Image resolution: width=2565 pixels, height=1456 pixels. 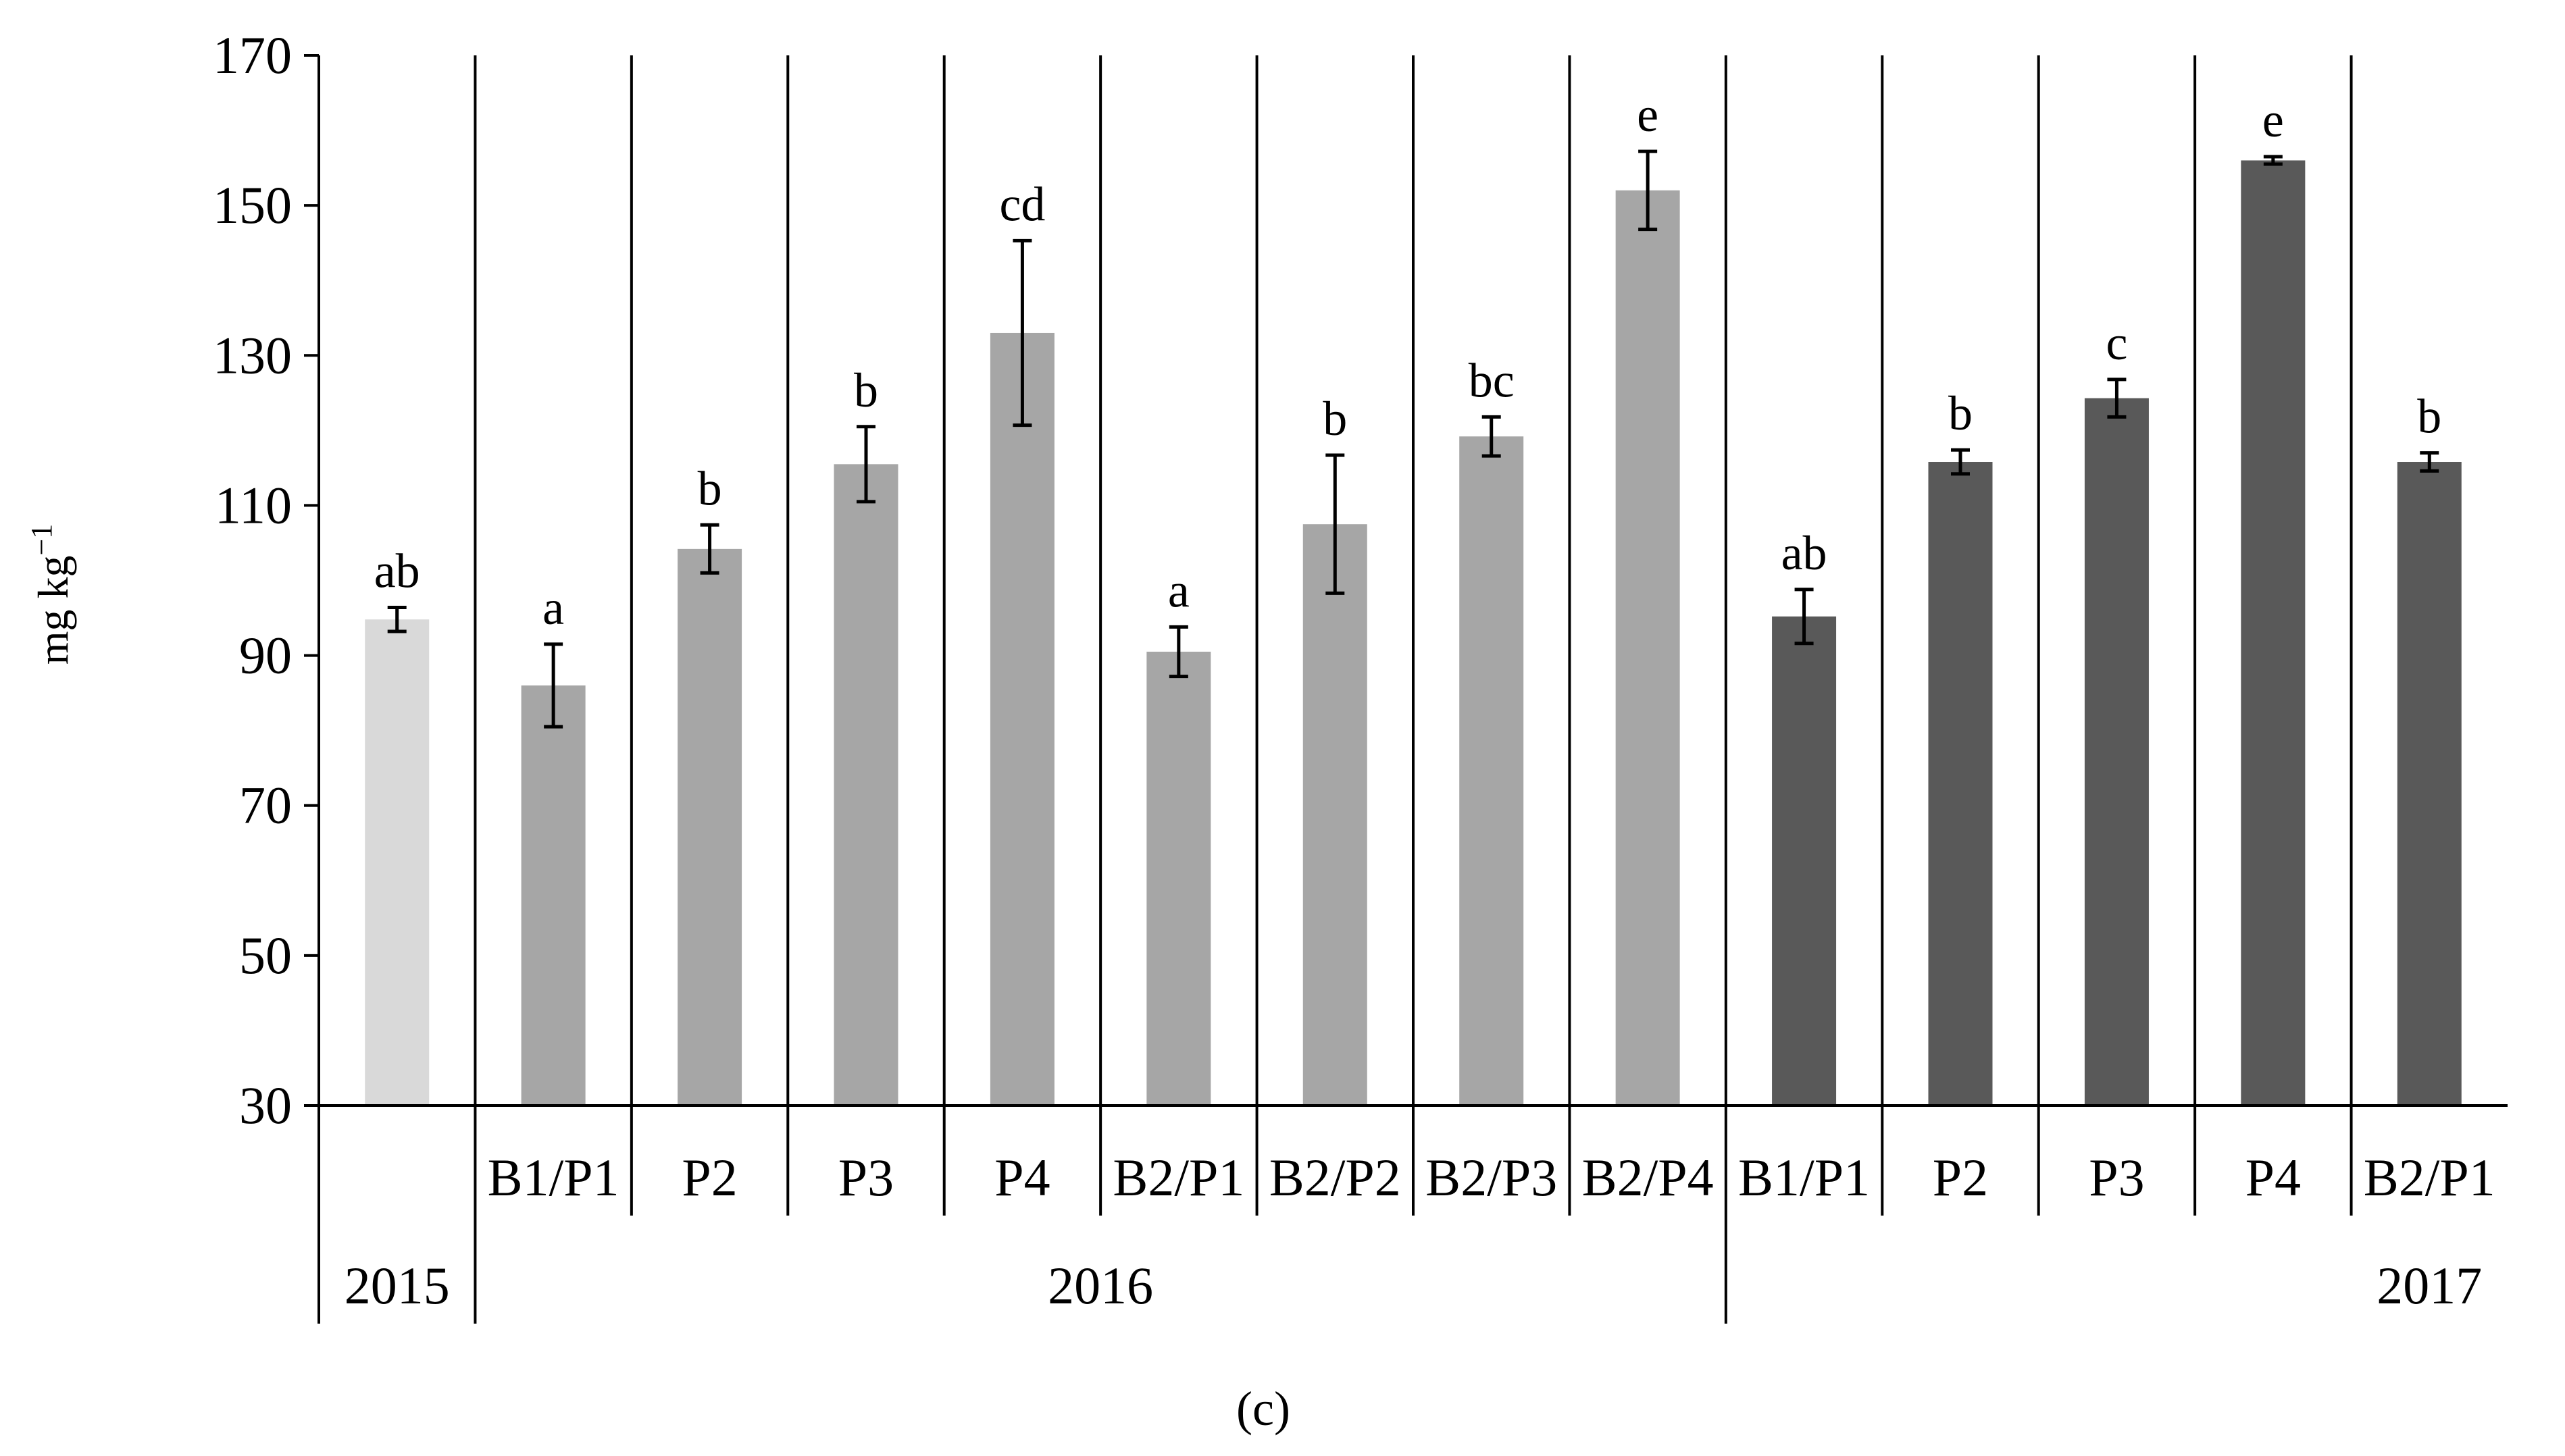 I want to click on category-label: B2/P2, so click(x=1335, y=1177).